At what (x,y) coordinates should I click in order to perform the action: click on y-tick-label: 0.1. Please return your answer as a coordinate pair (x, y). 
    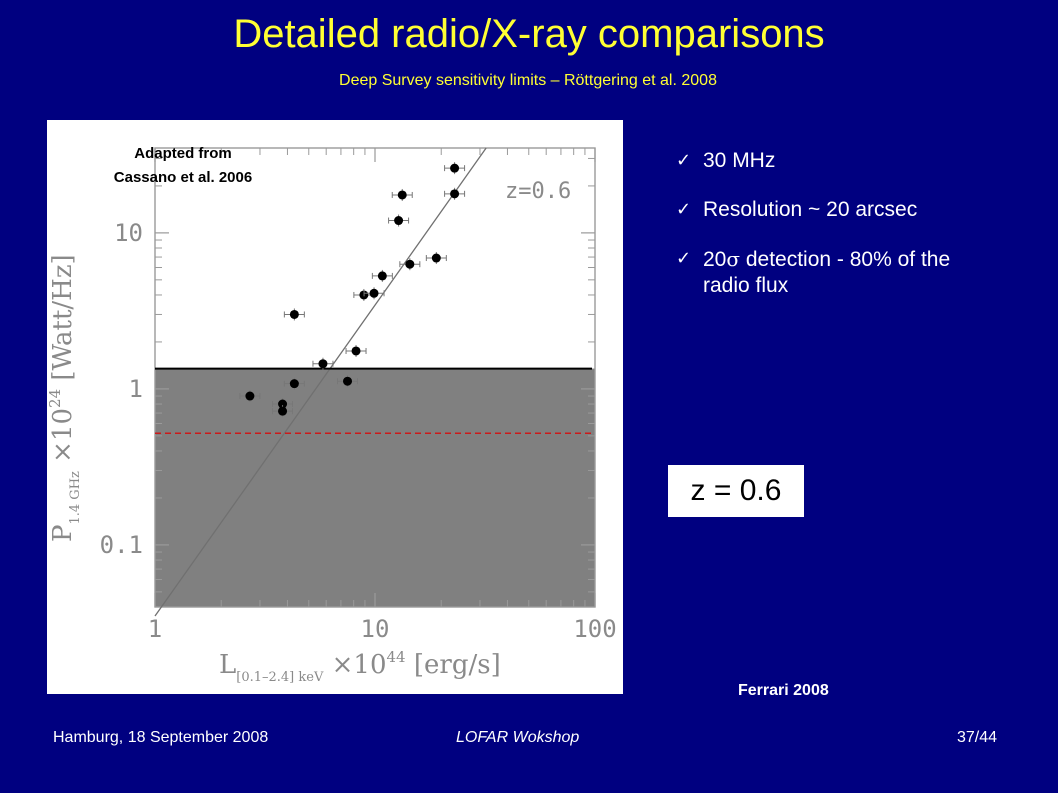
    Looking at the image, I should click on (121, 545).